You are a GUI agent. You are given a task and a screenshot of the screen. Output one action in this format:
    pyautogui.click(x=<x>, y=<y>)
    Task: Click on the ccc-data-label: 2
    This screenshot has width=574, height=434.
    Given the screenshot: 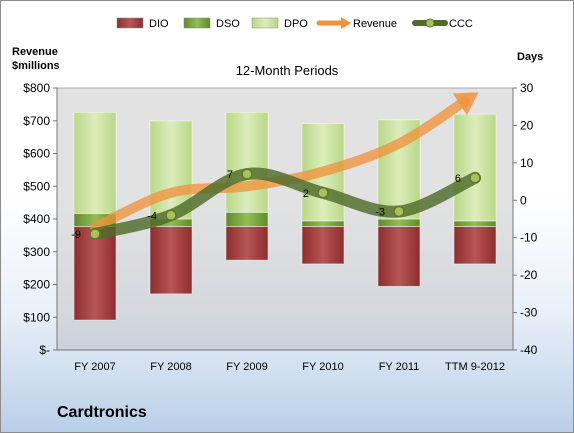 What is the action you would take?
    pyautogui.click(x=306, y=194)
    